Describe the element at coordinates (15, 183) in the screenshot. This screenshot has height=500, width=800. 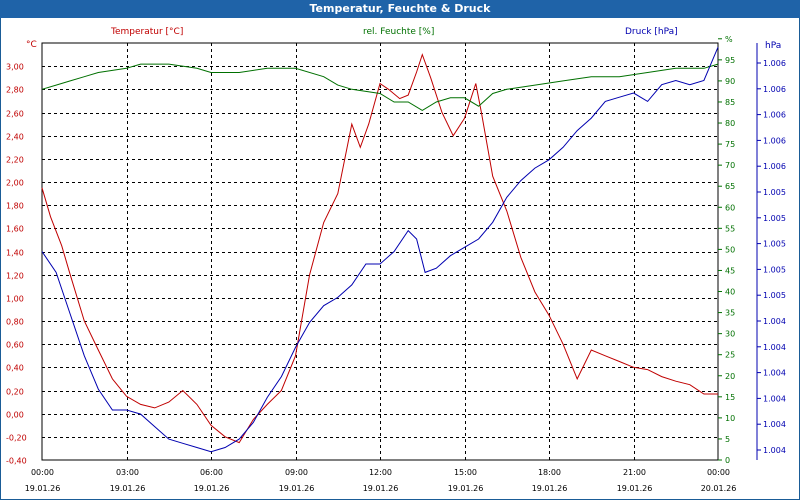
I see `temp-tick-label: 2,00` at that location.